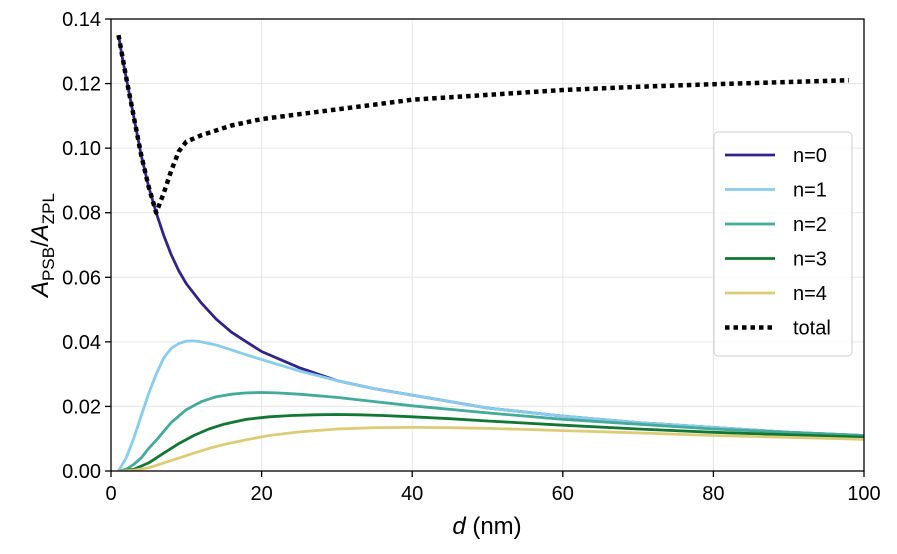 The height and width of the screenshot is (554, 897). Describe the element at coordinates (810, 260) in the screenshot. I see `legend-label-n-3: n=3` at that location.